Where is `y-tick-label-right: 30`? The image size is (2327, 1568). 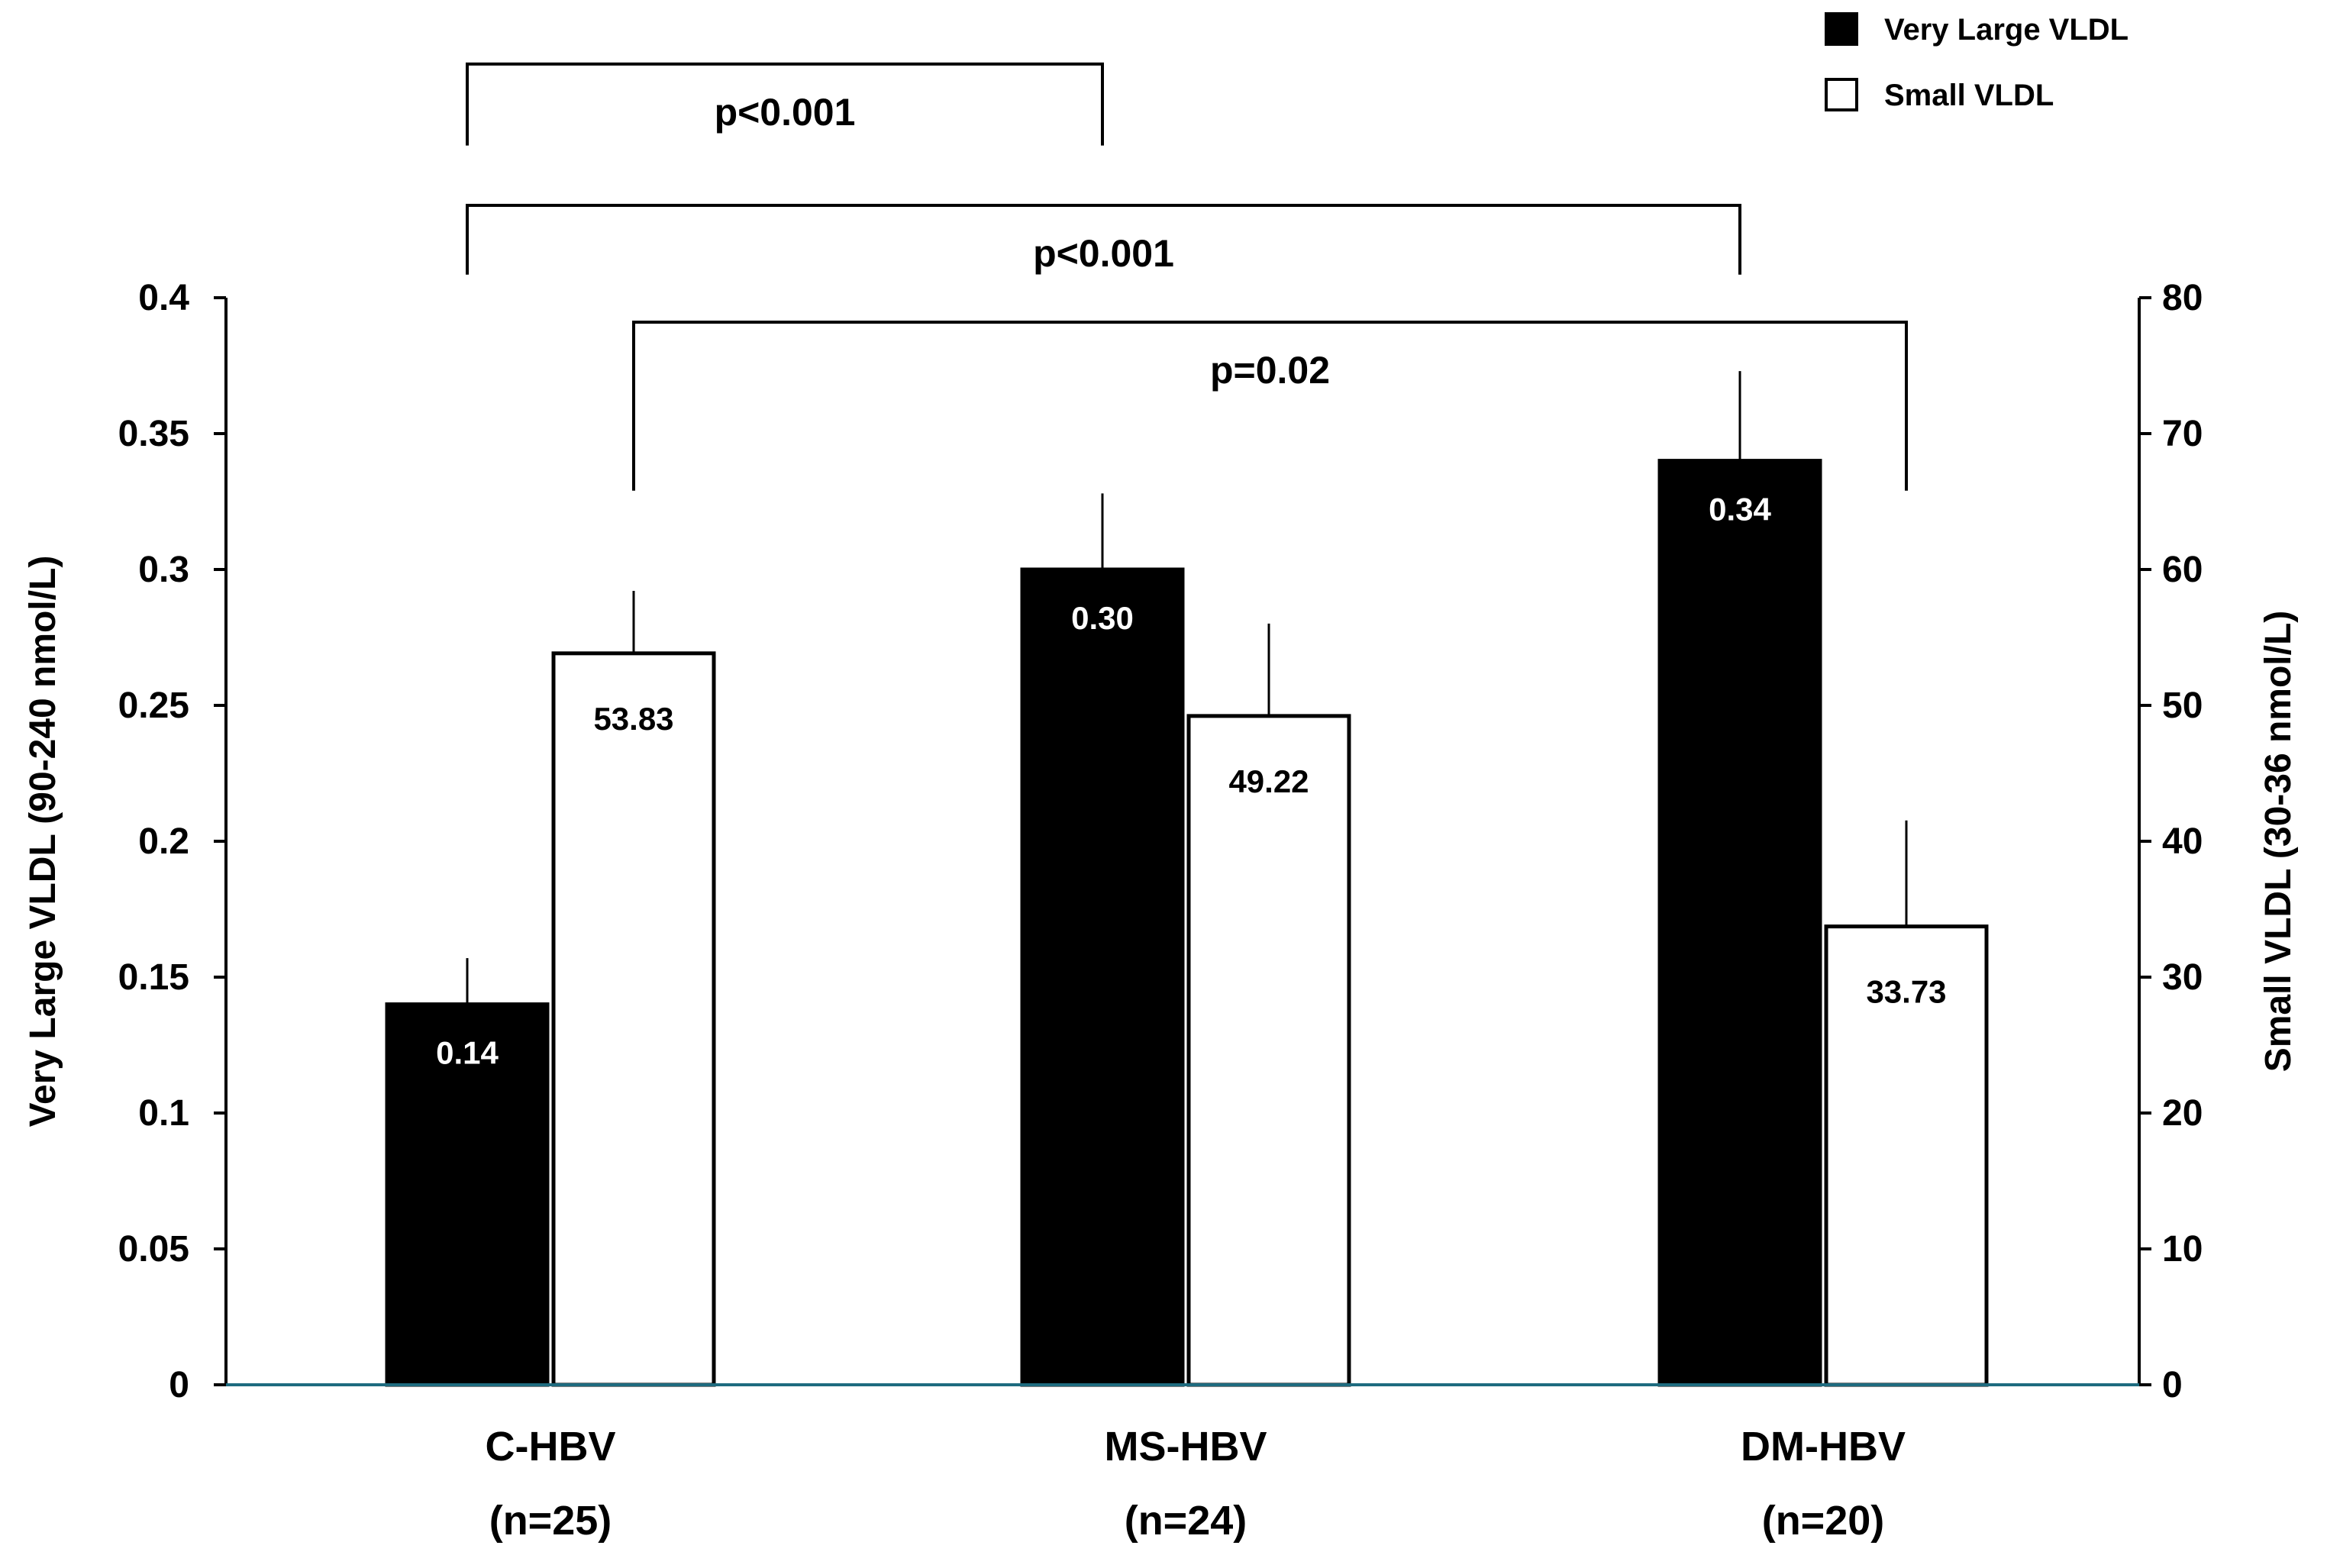 y-tick-label-right: 30 is located at coordinates (2182, 977).